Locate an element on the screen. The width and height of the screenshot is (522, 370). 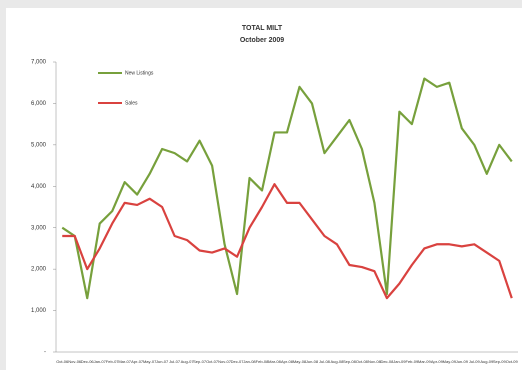
x-tick-label: Jan-07 is located at coordinates (100, 361).